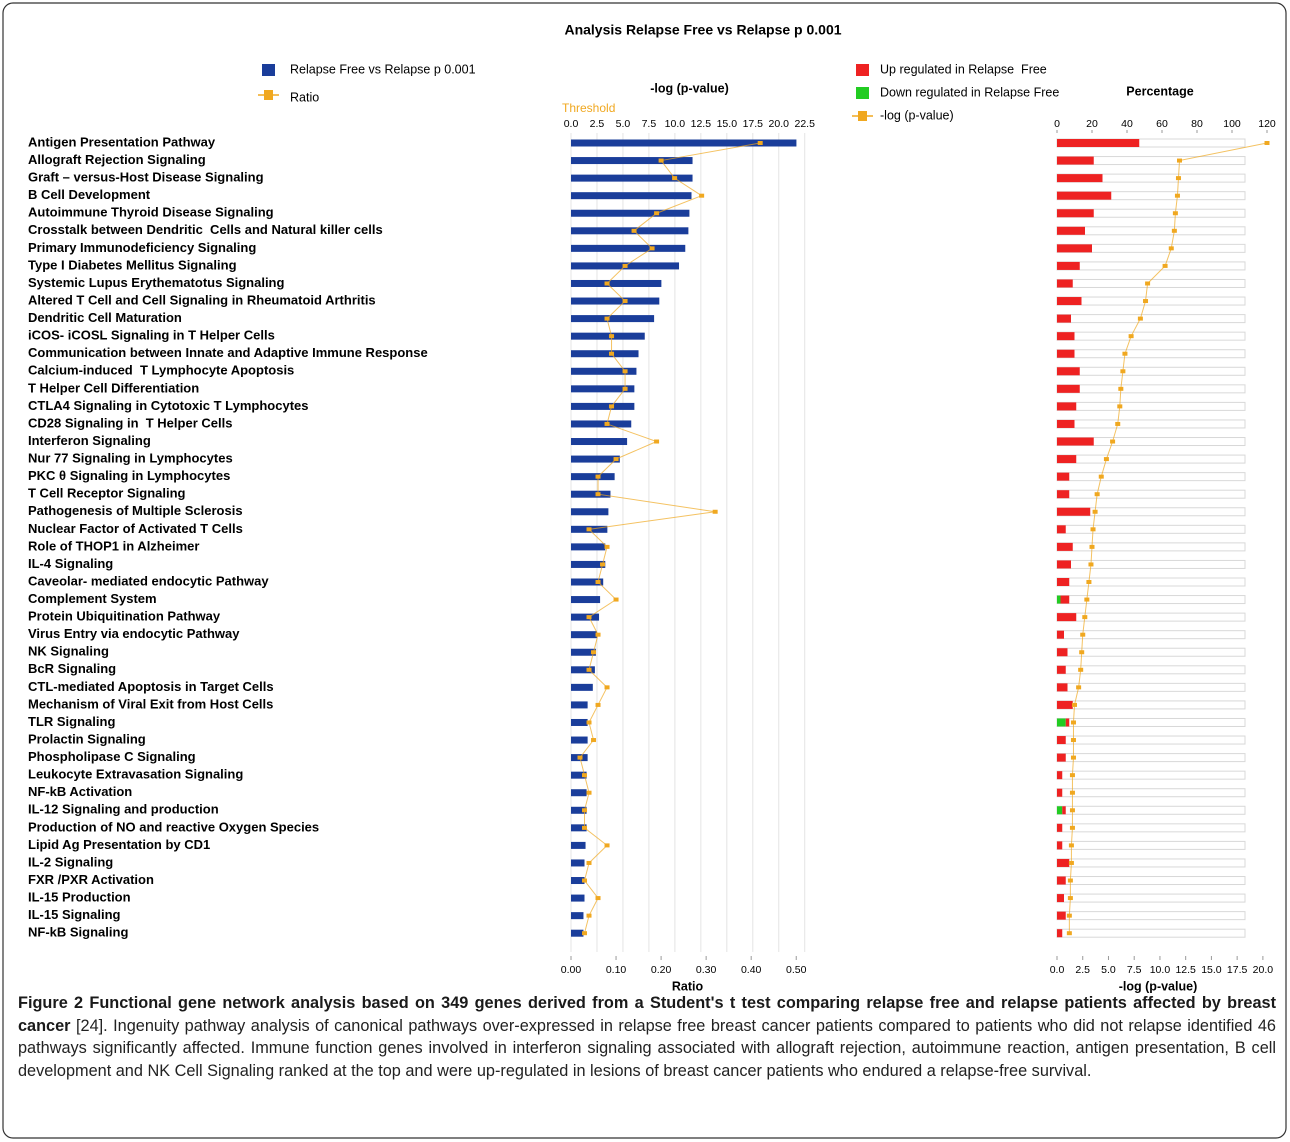 Image resolution: width=1290 pixels, height=1142 pixels. I want to click on line, so click(1168, 538).